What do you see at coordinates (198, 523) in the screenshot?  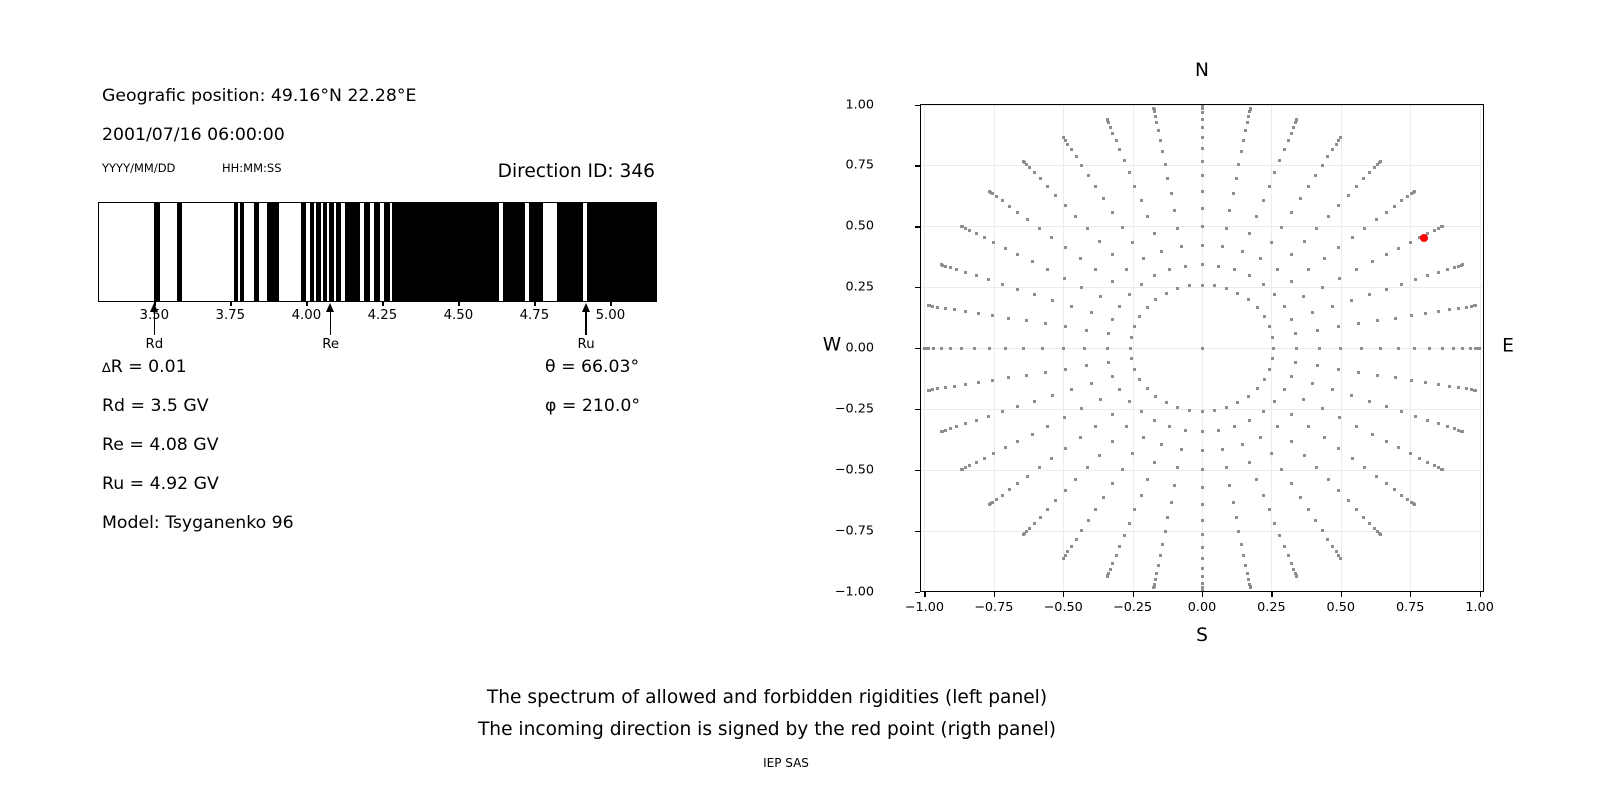 I see `model-name: Model: Tsyganenko 96` at bounding box center [198, 523].